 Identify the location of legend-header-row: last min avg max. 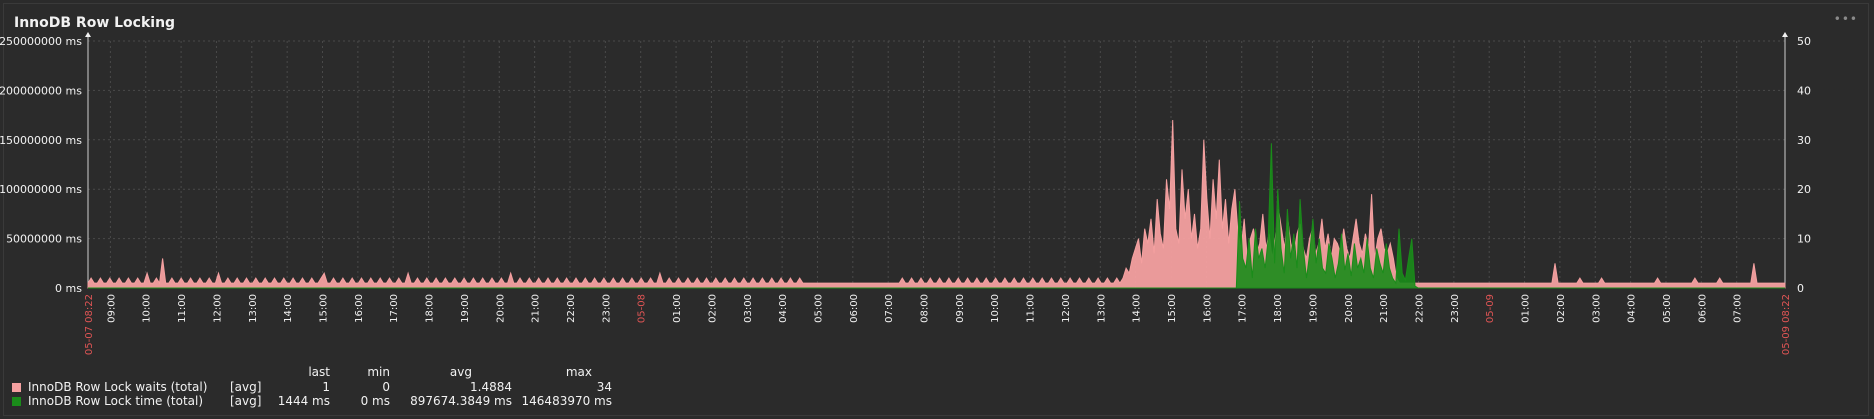
(322, 372).